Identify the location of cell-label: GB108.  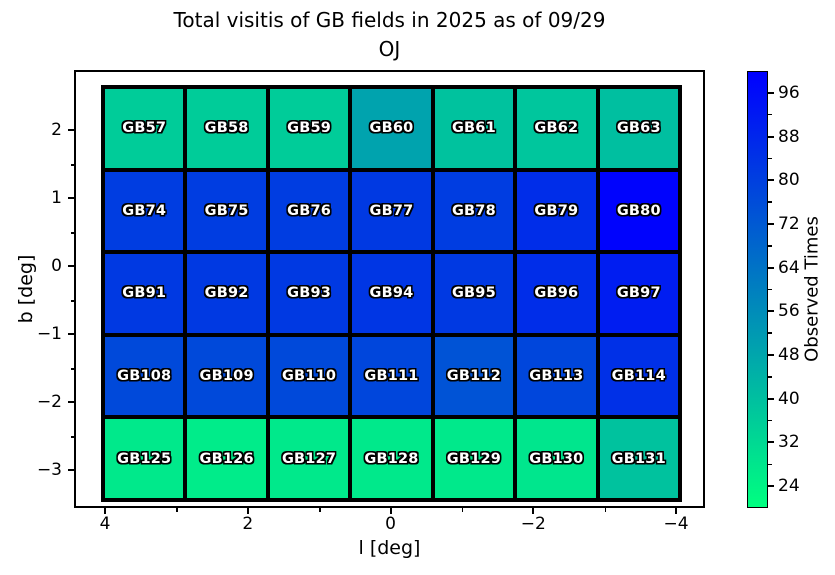
(144, 376).